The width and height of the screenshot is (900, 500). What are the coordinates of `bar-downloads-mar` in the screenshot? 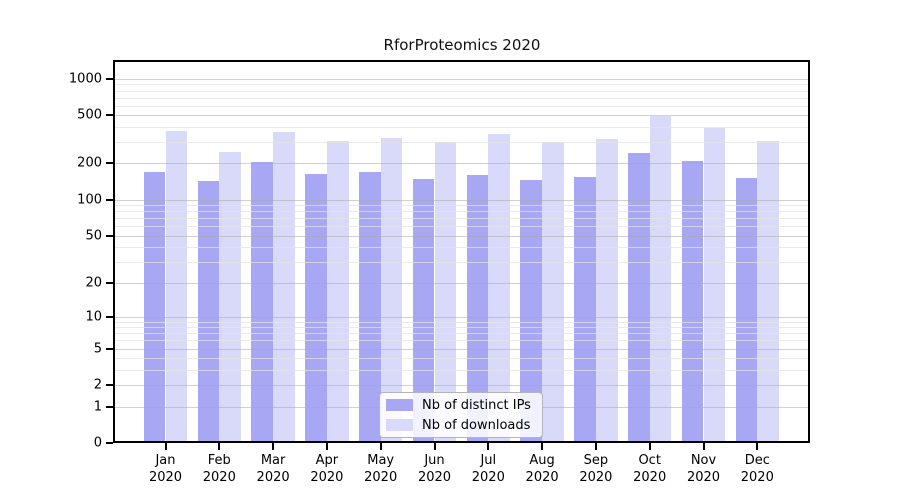 It's located at (284, 287).